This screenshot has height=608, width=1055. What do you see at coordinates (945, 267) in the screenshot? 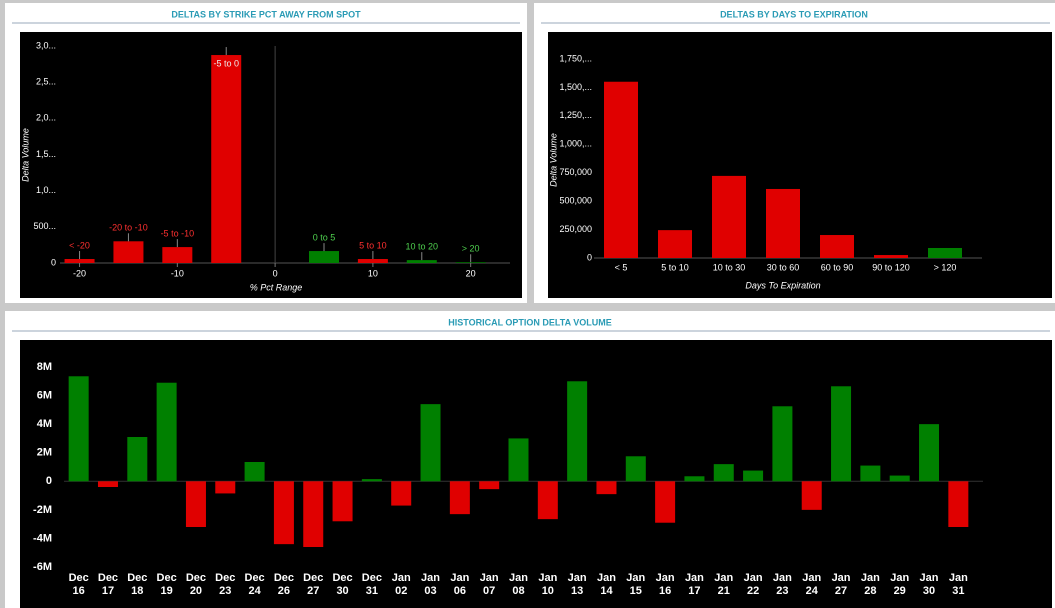
I see `x-tick-label: > 120` at bounding box center [945, 267].